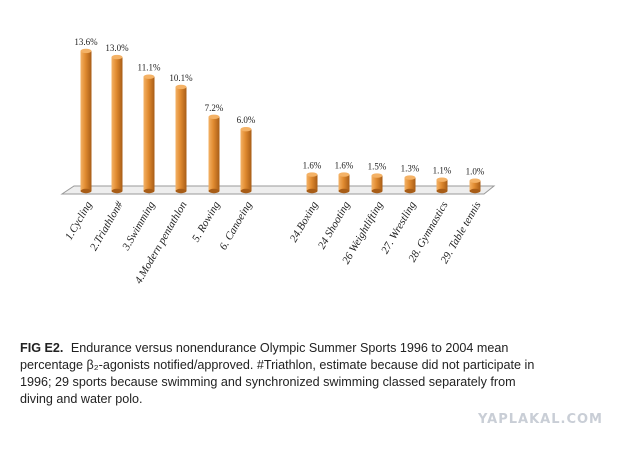 The height and width of the screenshot is (449, 640). What do you see at coordinates (540, 419) in the screenshot?
I see `watermark: YAPLAKAL.COM` at bounding box center [540, 419].